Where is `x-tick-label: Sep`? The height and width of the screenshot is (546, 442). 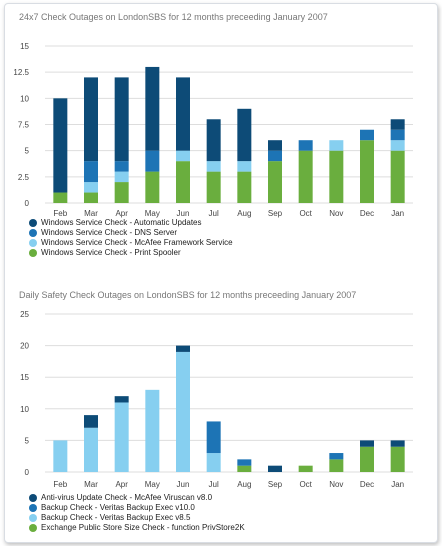 x-tick-label: Sep is located at coordinates (275, 213).